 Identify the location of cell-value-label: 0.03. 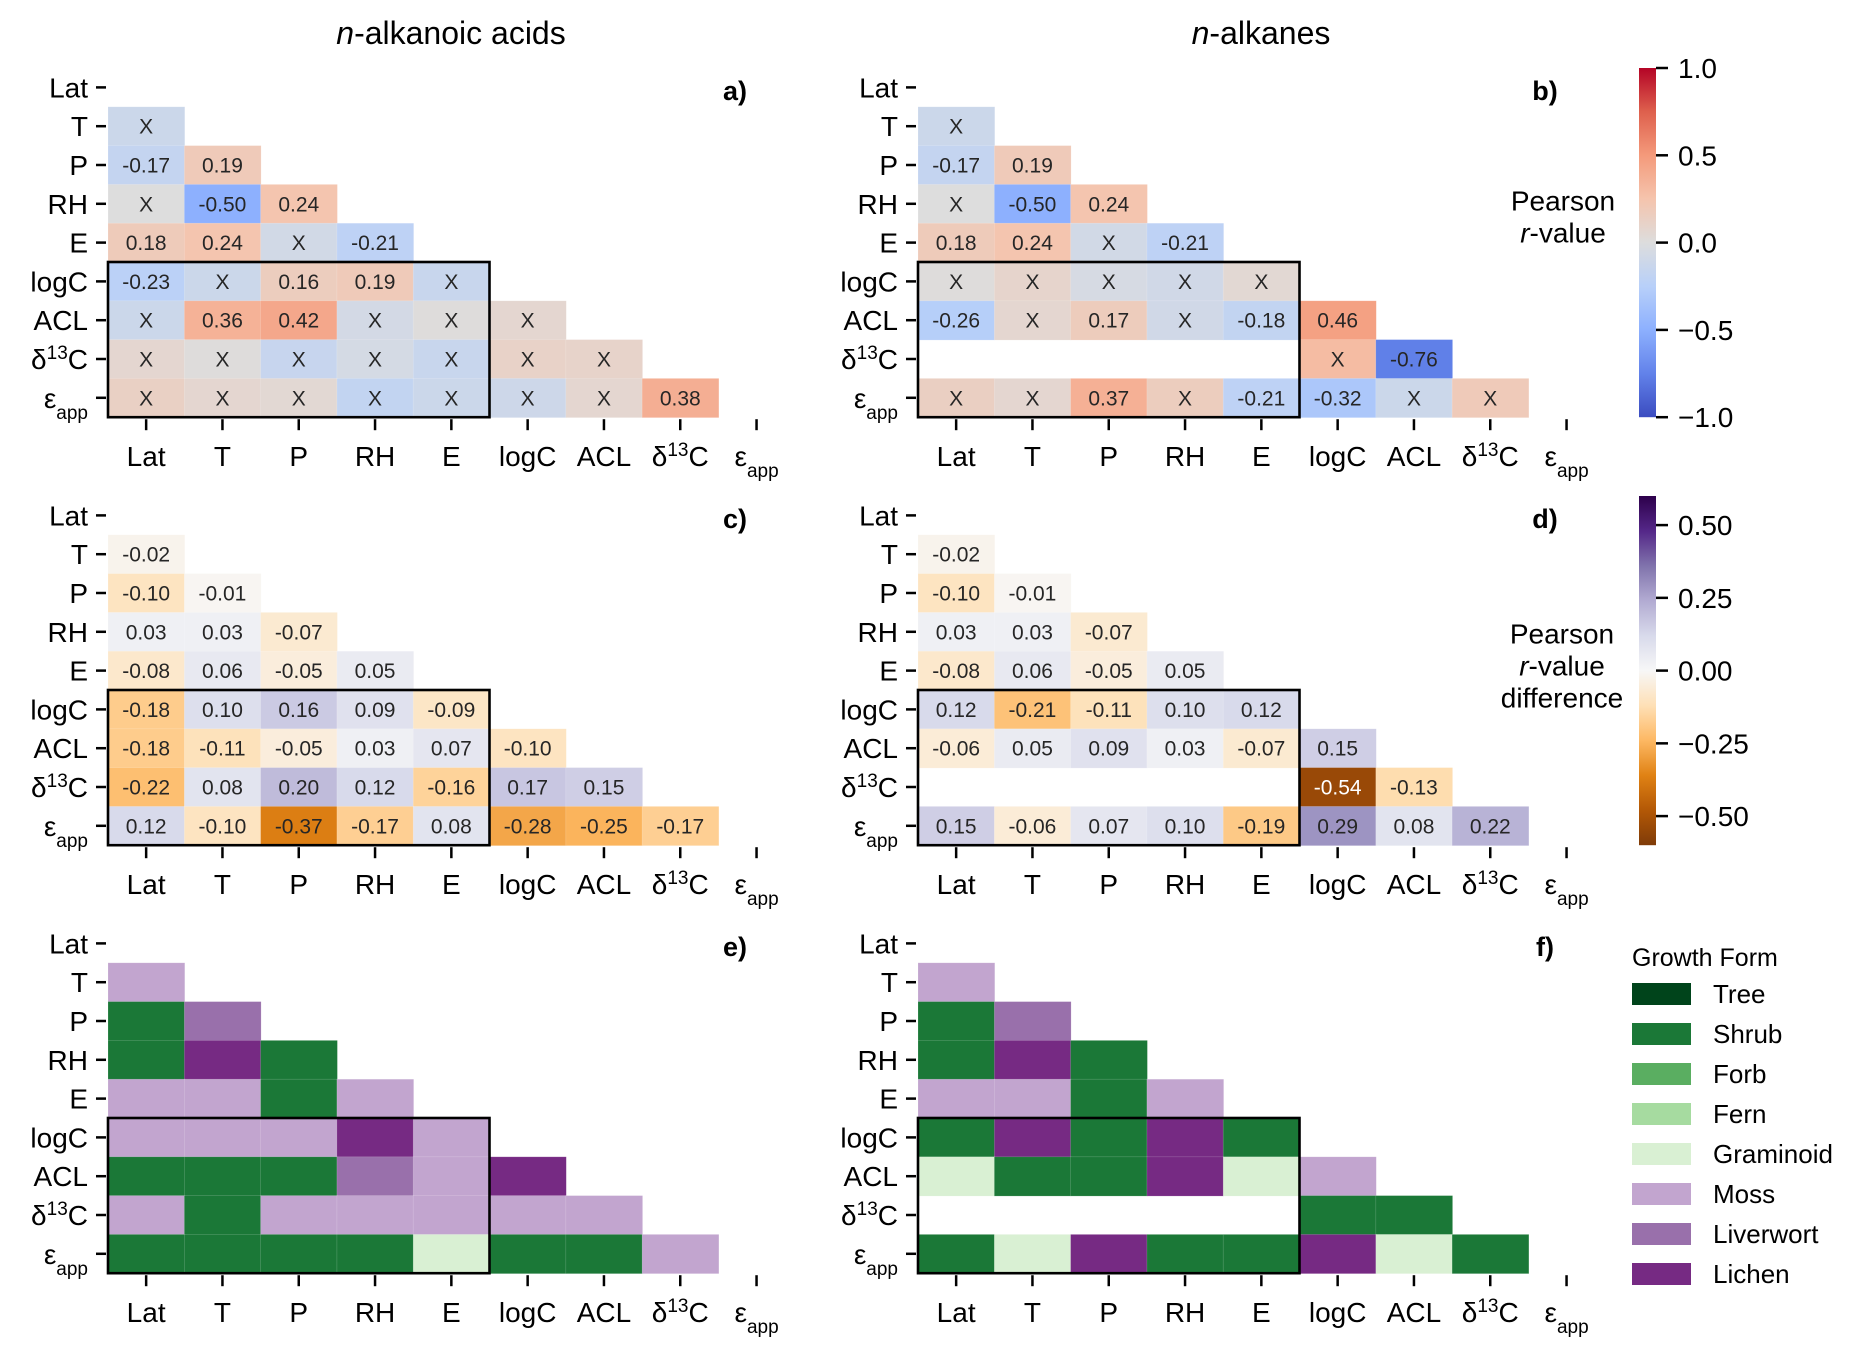
(146, 632).